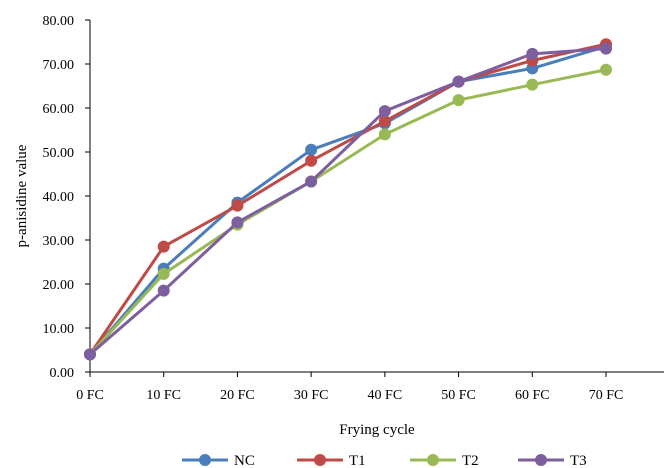  What do you see at coordinates (59, 329) in the screenshot?
I see `y-tick-label: 10.00` at bounding box center [59, 329].